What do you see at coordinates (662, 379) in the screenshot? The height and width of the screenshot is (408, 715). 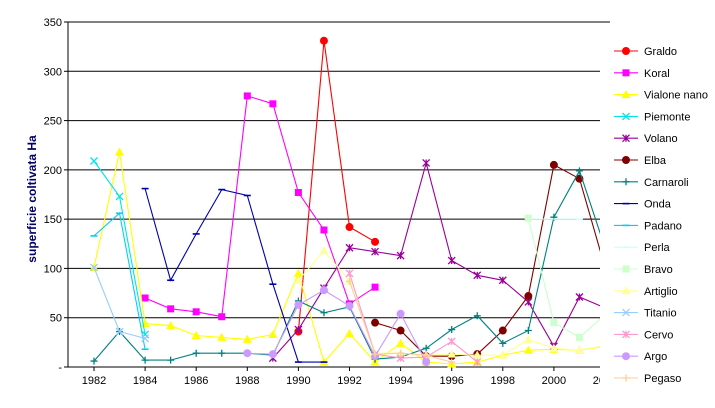 I see `legend-label: Pegaso` at bounding box center [662, 379].